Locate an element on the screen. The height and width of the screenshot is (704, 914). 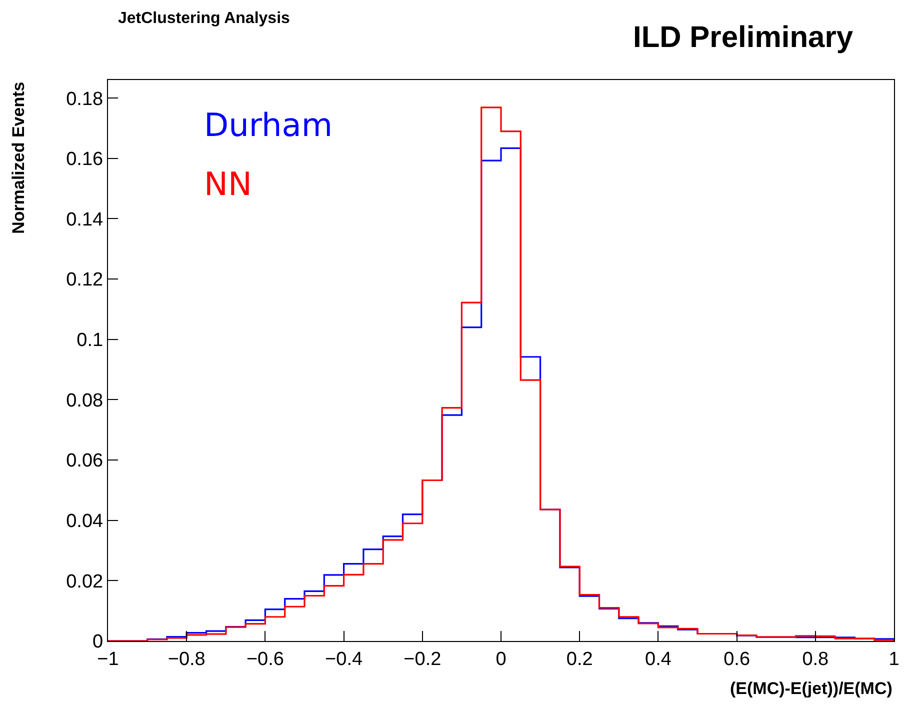
x-tick-label: 0 is located at coordinates (501, 659).